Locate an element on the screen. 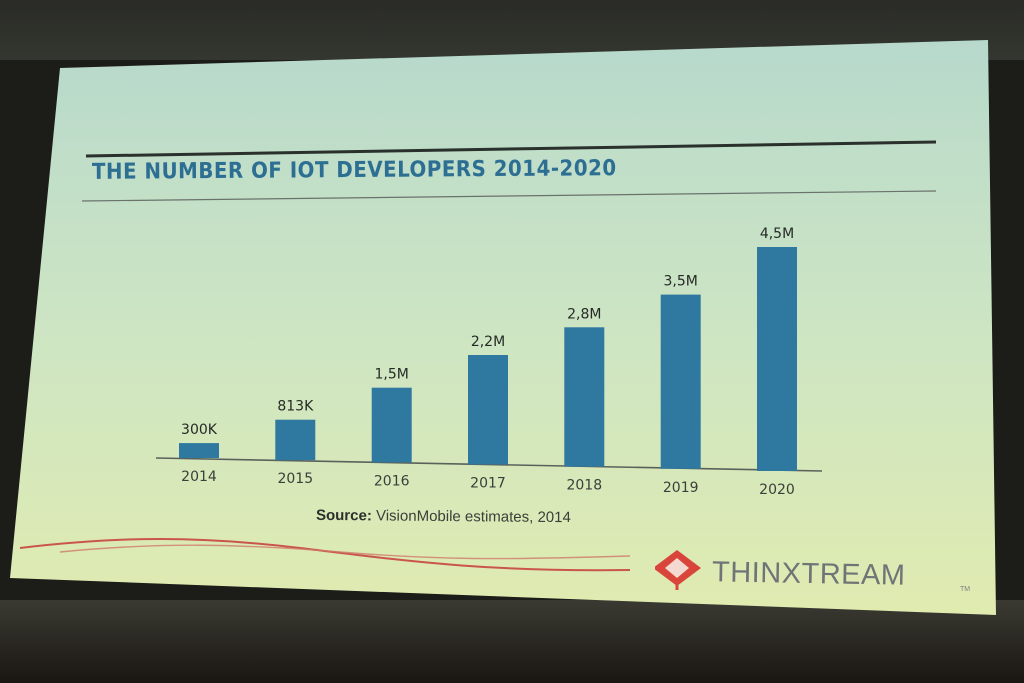  source-note: Source: VisionMobile estimates, 2014 is located at coordinates (443, 516).